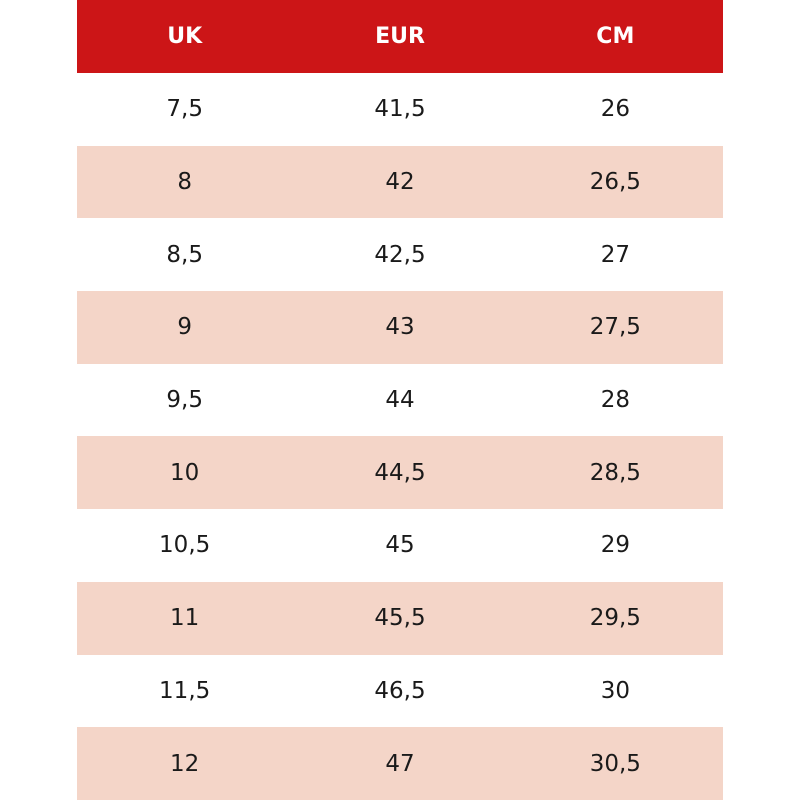 The width and height of the screenshot is (800, 800). Describe the element at coordinates (615, 36) in the screenshot. I see `column-header: CM` at that location.